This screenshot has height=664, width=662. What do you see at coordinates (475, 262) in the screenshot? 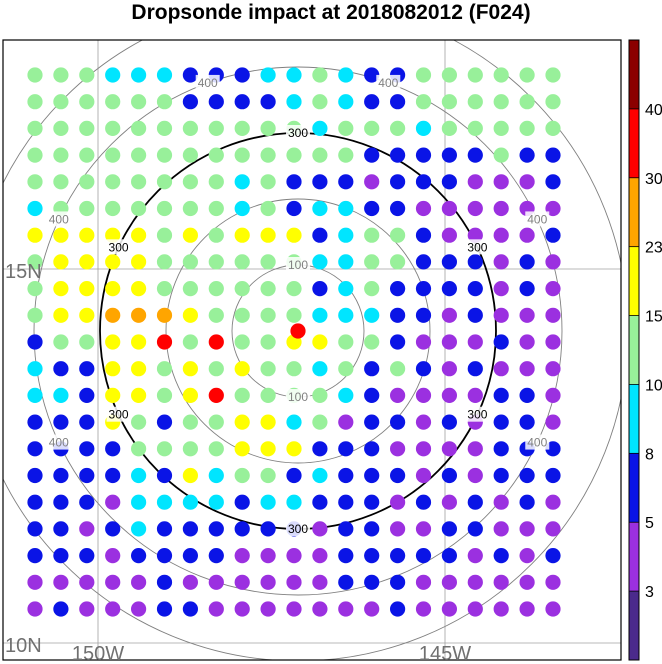
I see `impact-point-row08-c18` at bounding box center [475, 262].